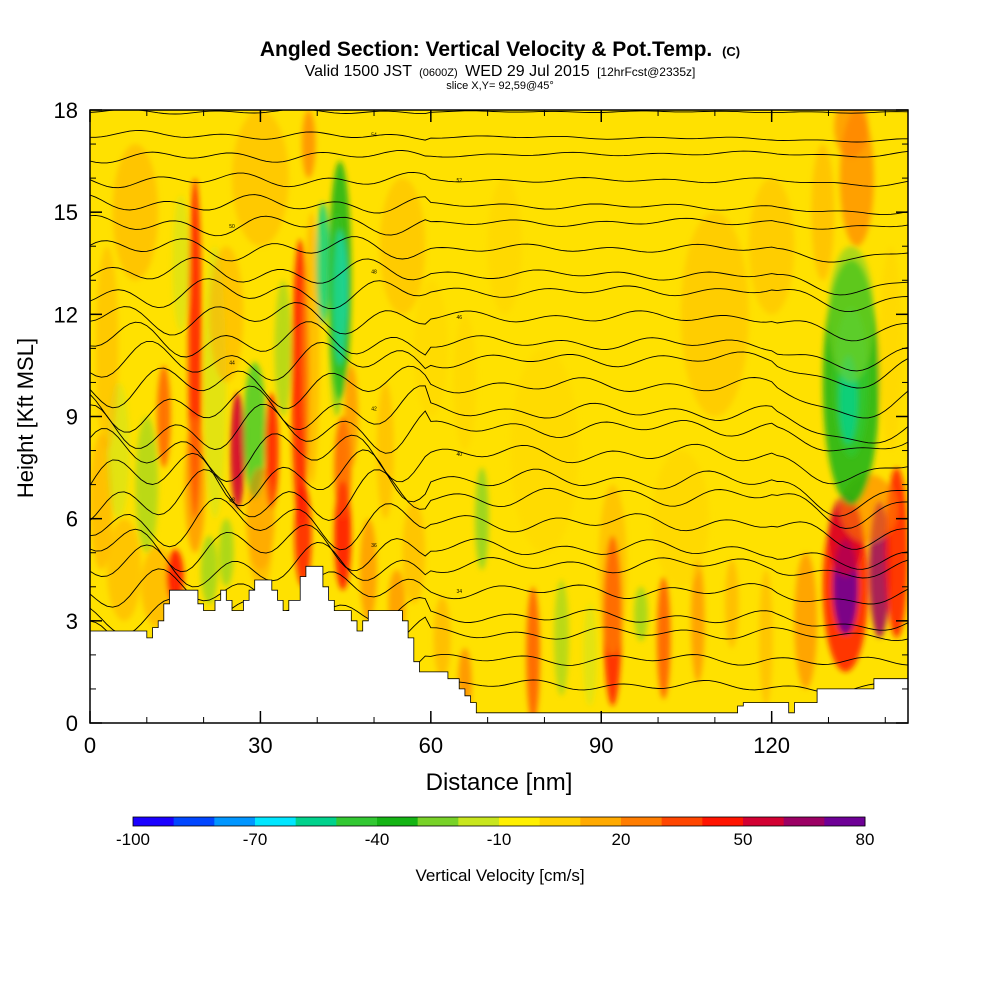  What do you see at coordinates (771, 745) in the screenshot?
I see `x-tick-label: 120` at bounding box center [771, 745].